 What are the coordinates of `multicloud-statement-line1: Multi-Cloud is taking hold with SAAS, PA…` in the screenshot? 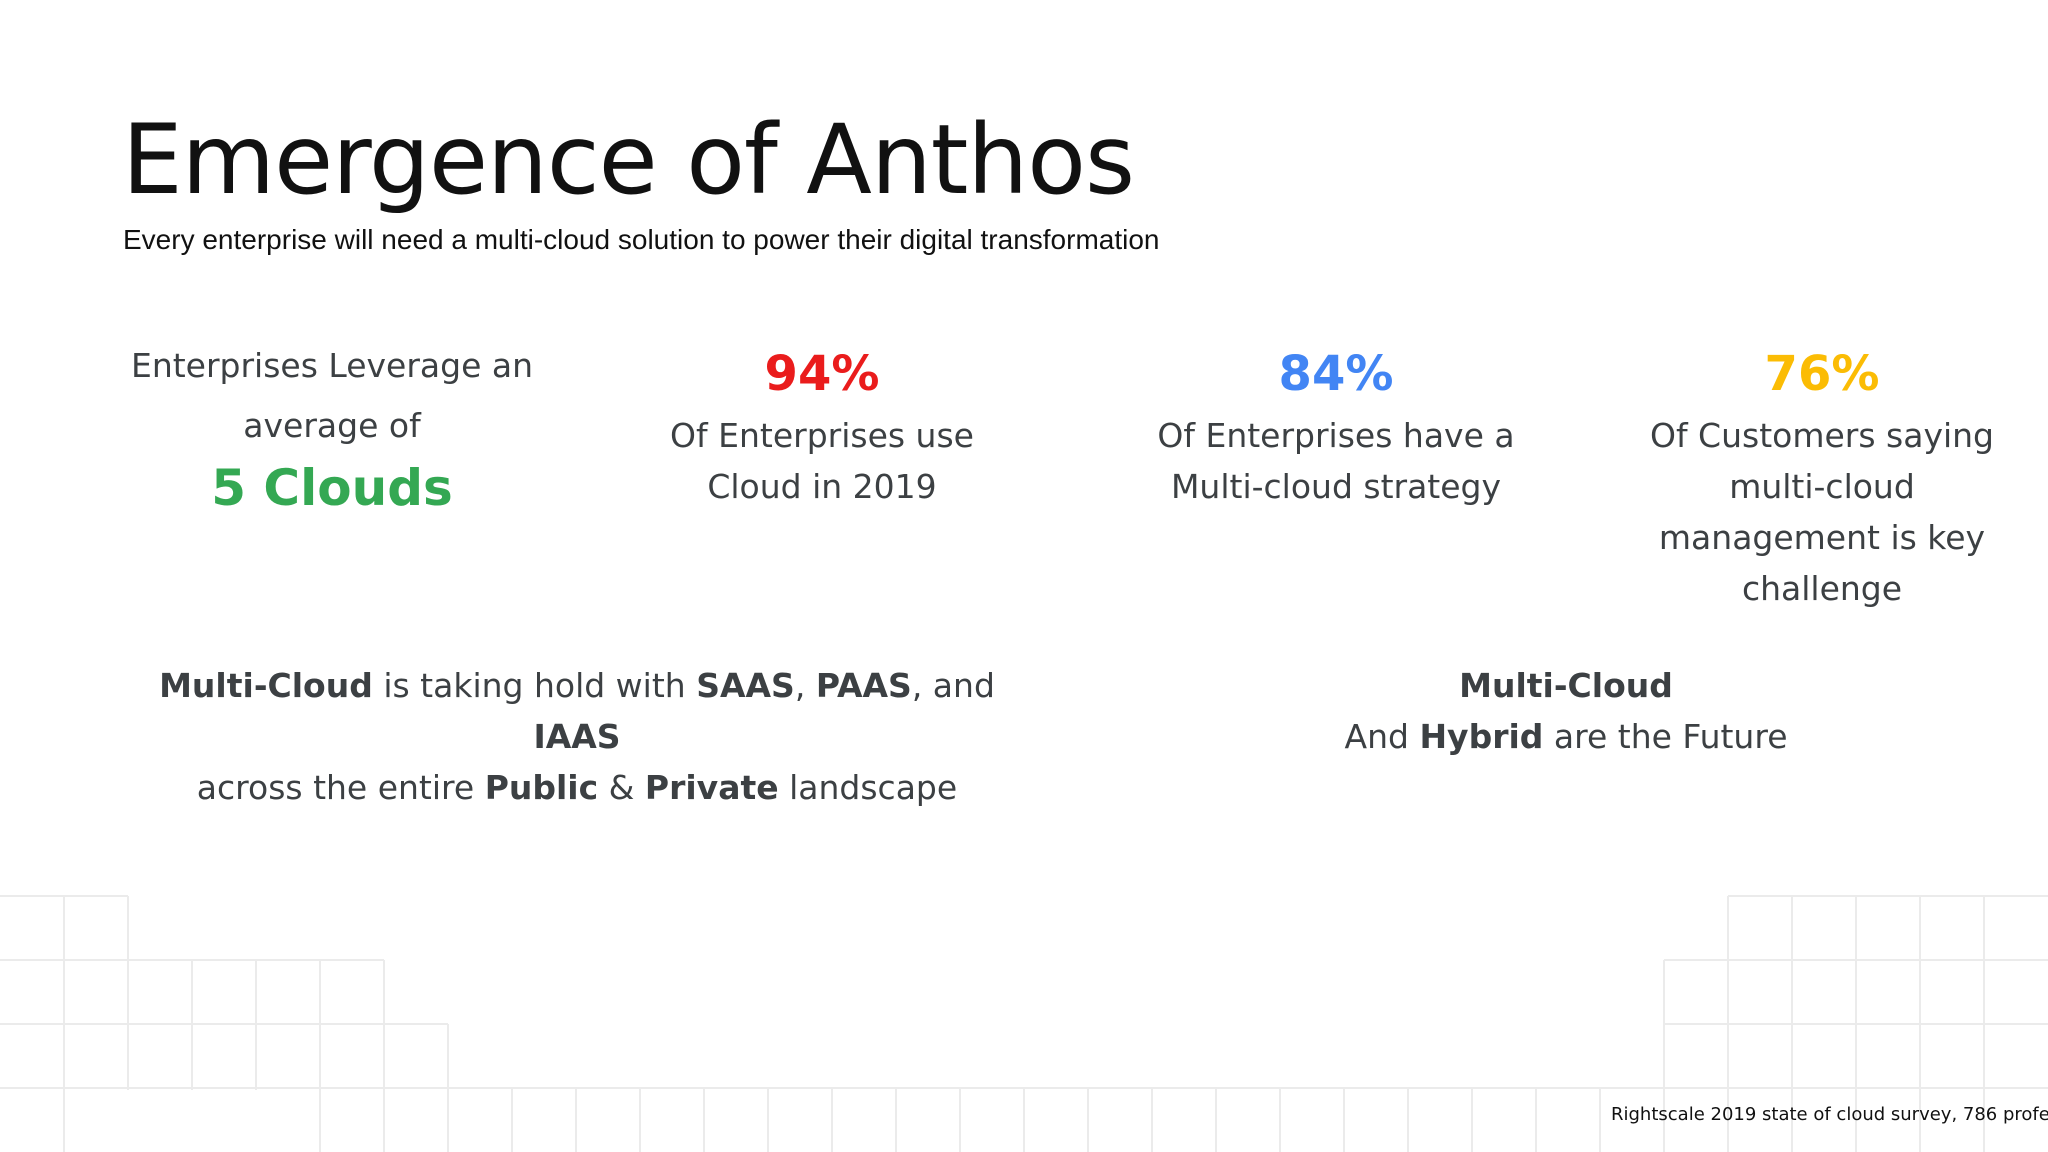 It's located at (577, 711).